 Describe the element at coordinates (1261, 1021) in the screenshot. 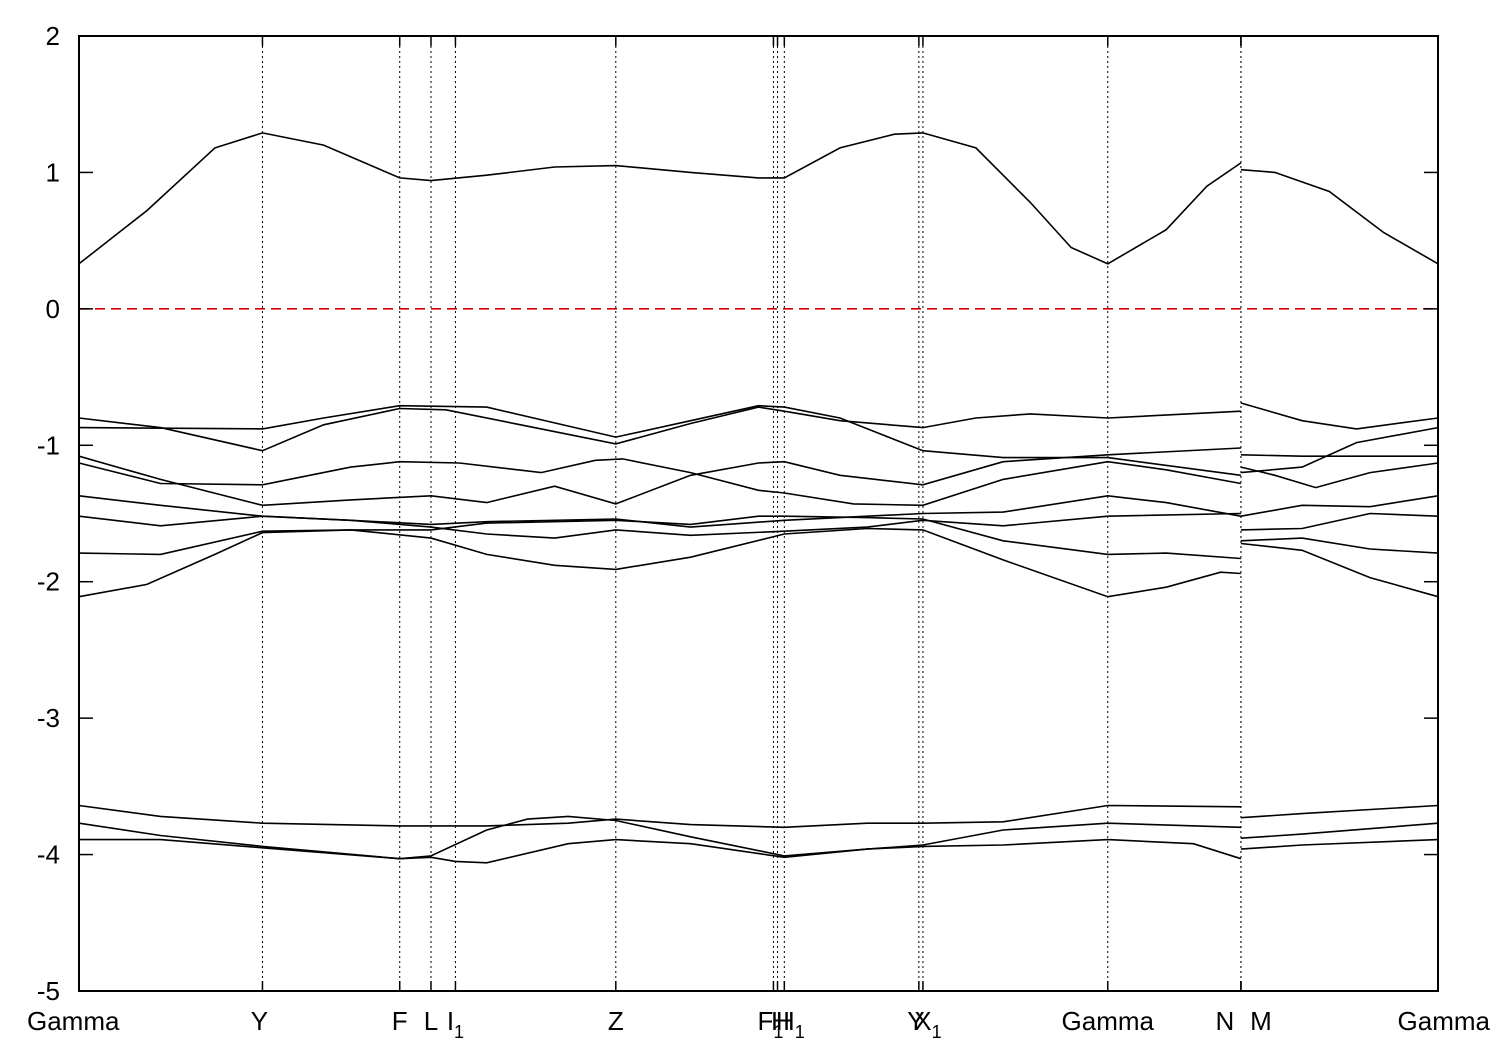

I see `x-tick-label: M` at that location.